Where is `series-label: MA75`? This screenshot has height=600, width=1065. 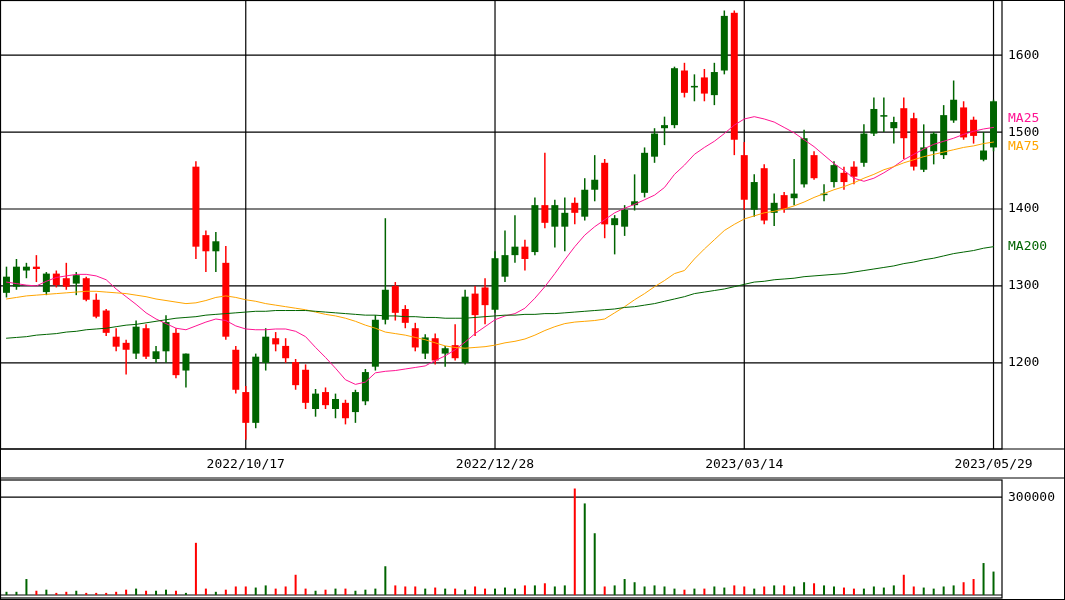 series-label: MA75 is located at coordinates (1024, 145).